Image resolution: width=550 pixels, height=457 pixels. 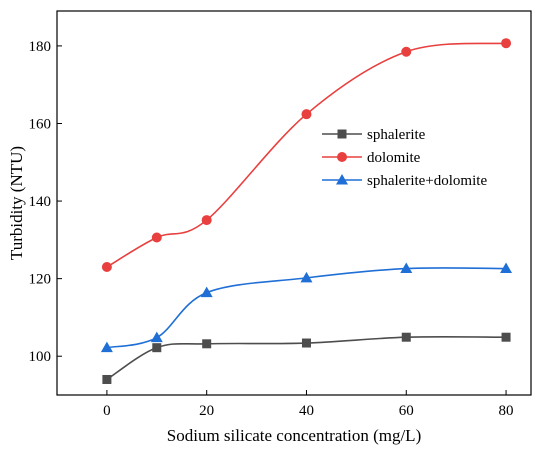 What do you see at coordinates (40, 280) in the screenshot?
I see `y-tick-label: 120` at bounding box center [40, 280].